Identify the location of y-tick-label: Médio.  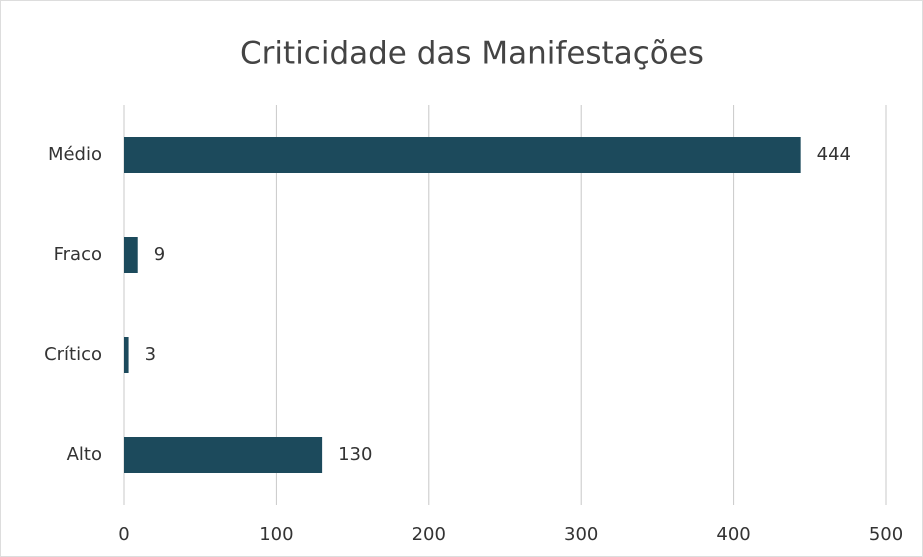
(75, 154).